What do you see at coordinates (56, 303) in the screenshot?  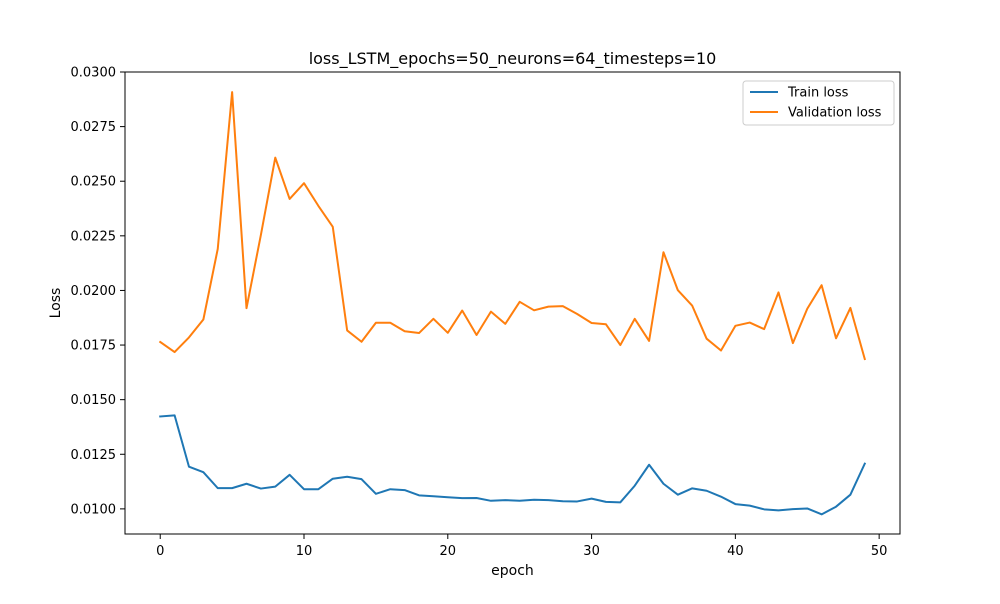 I see `y-axis-label: Loss` at bounding box center [56, 303].